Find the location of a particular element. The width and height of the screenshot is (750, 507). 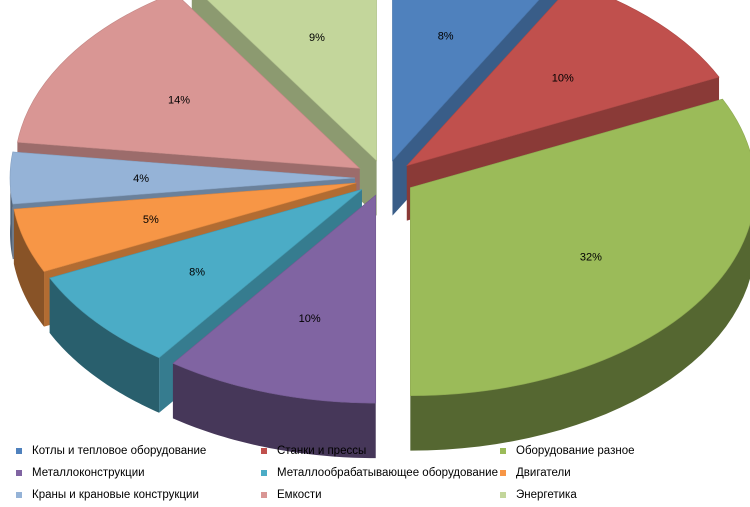

data-label: 14% is located at coordinates (179, 100).